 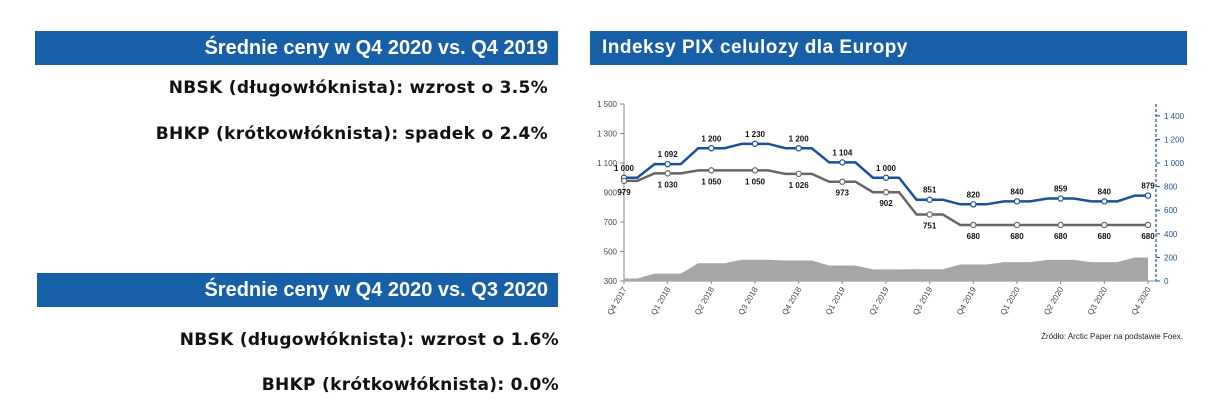 What do you see at coordinates (930, 190) in the screenshot?
I see `nbsk-data-label: 851` at bounding box center [930, 190].